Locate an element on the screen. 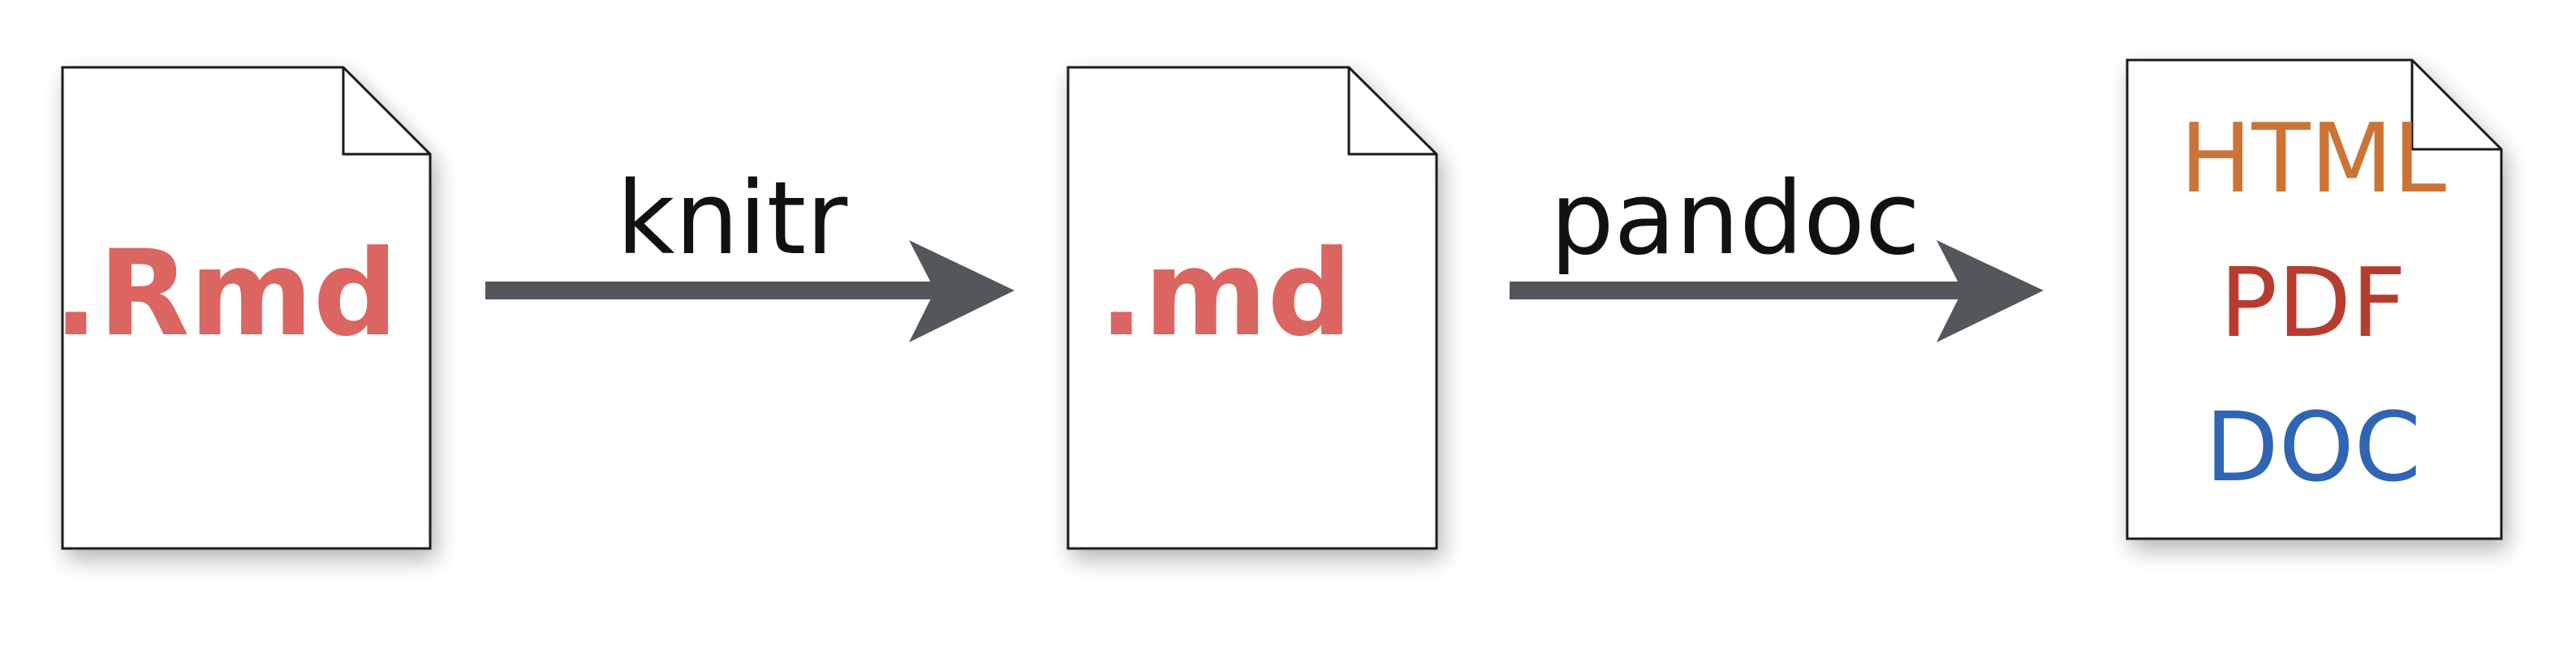 The height and width of the screenshot is (645, 2576). pandoc-label: pandoc is located at coordinates (1735, 219).